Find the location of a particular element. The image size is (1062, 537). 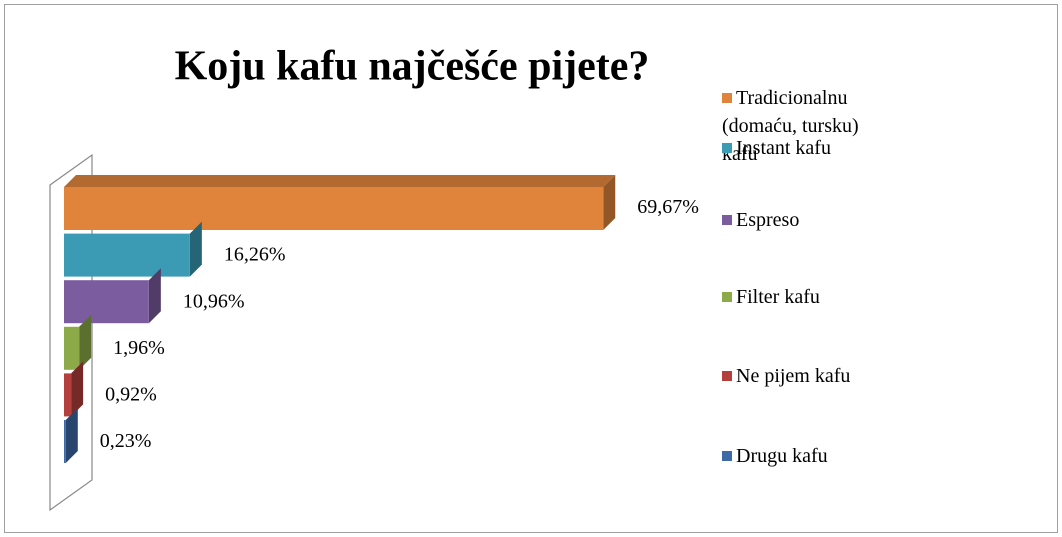

legend-item: Ne pijem kafu is located at coordinates (797, 376).